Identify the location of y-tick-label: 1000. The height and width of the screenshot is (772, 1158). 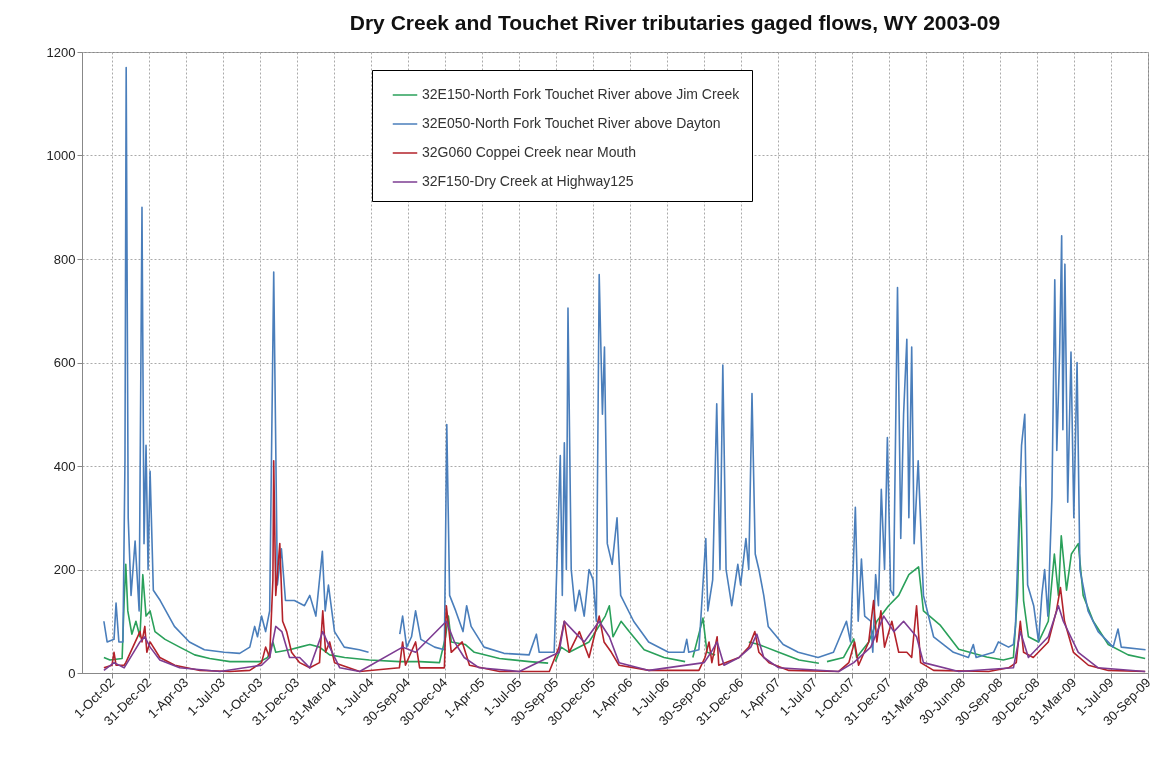
(61, 155).